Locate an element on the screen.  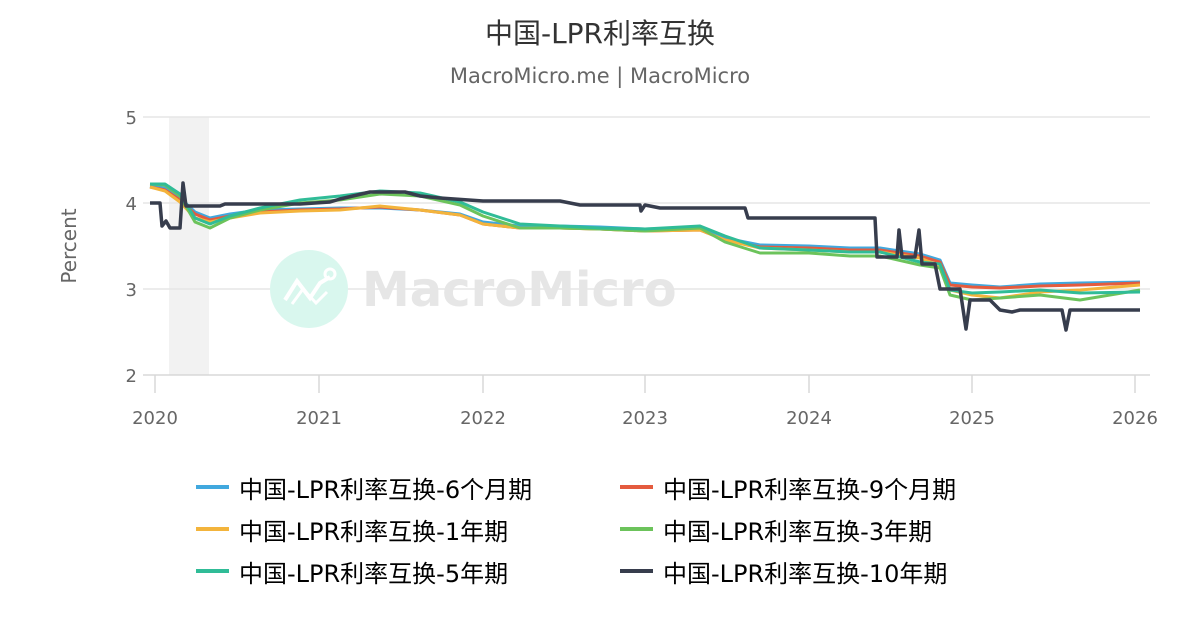
svg-text: 4 is located at coordinates (131, 204).